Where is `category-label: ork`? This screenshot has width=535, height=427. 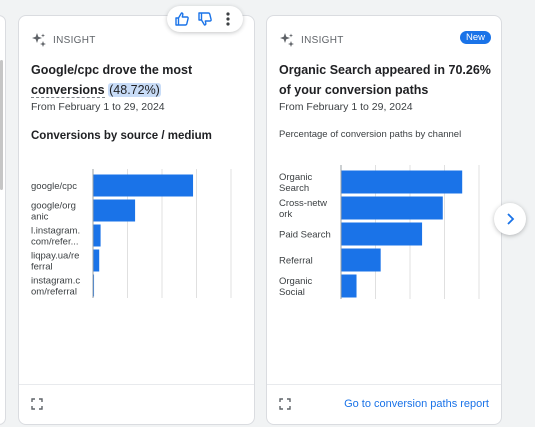 category-label: ork is located at coordinates (285, 214).